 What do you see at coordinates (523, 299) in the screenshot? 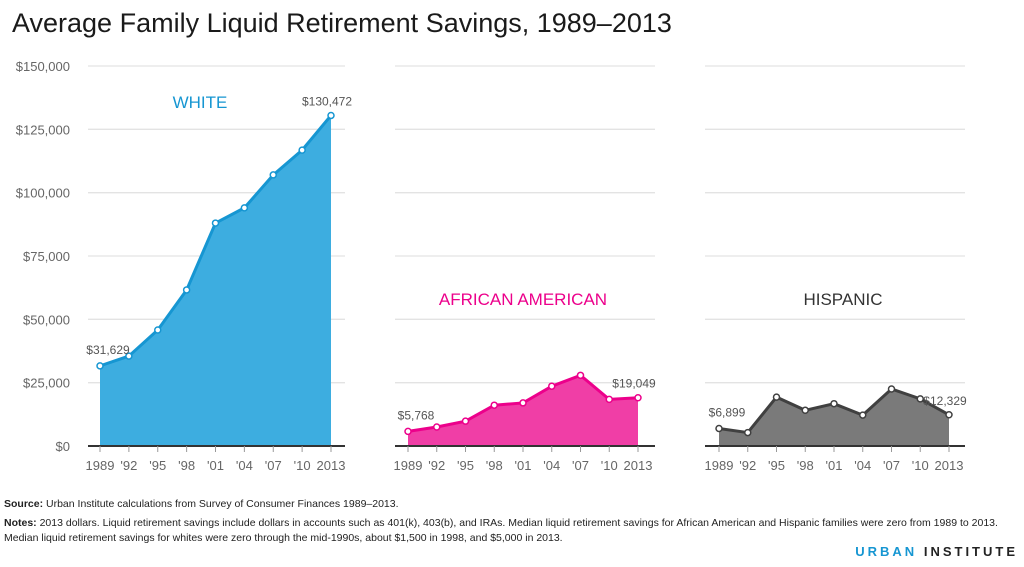
I see `panel-title: AFRICAN AMERICAN` at bounding box center [523, 299].